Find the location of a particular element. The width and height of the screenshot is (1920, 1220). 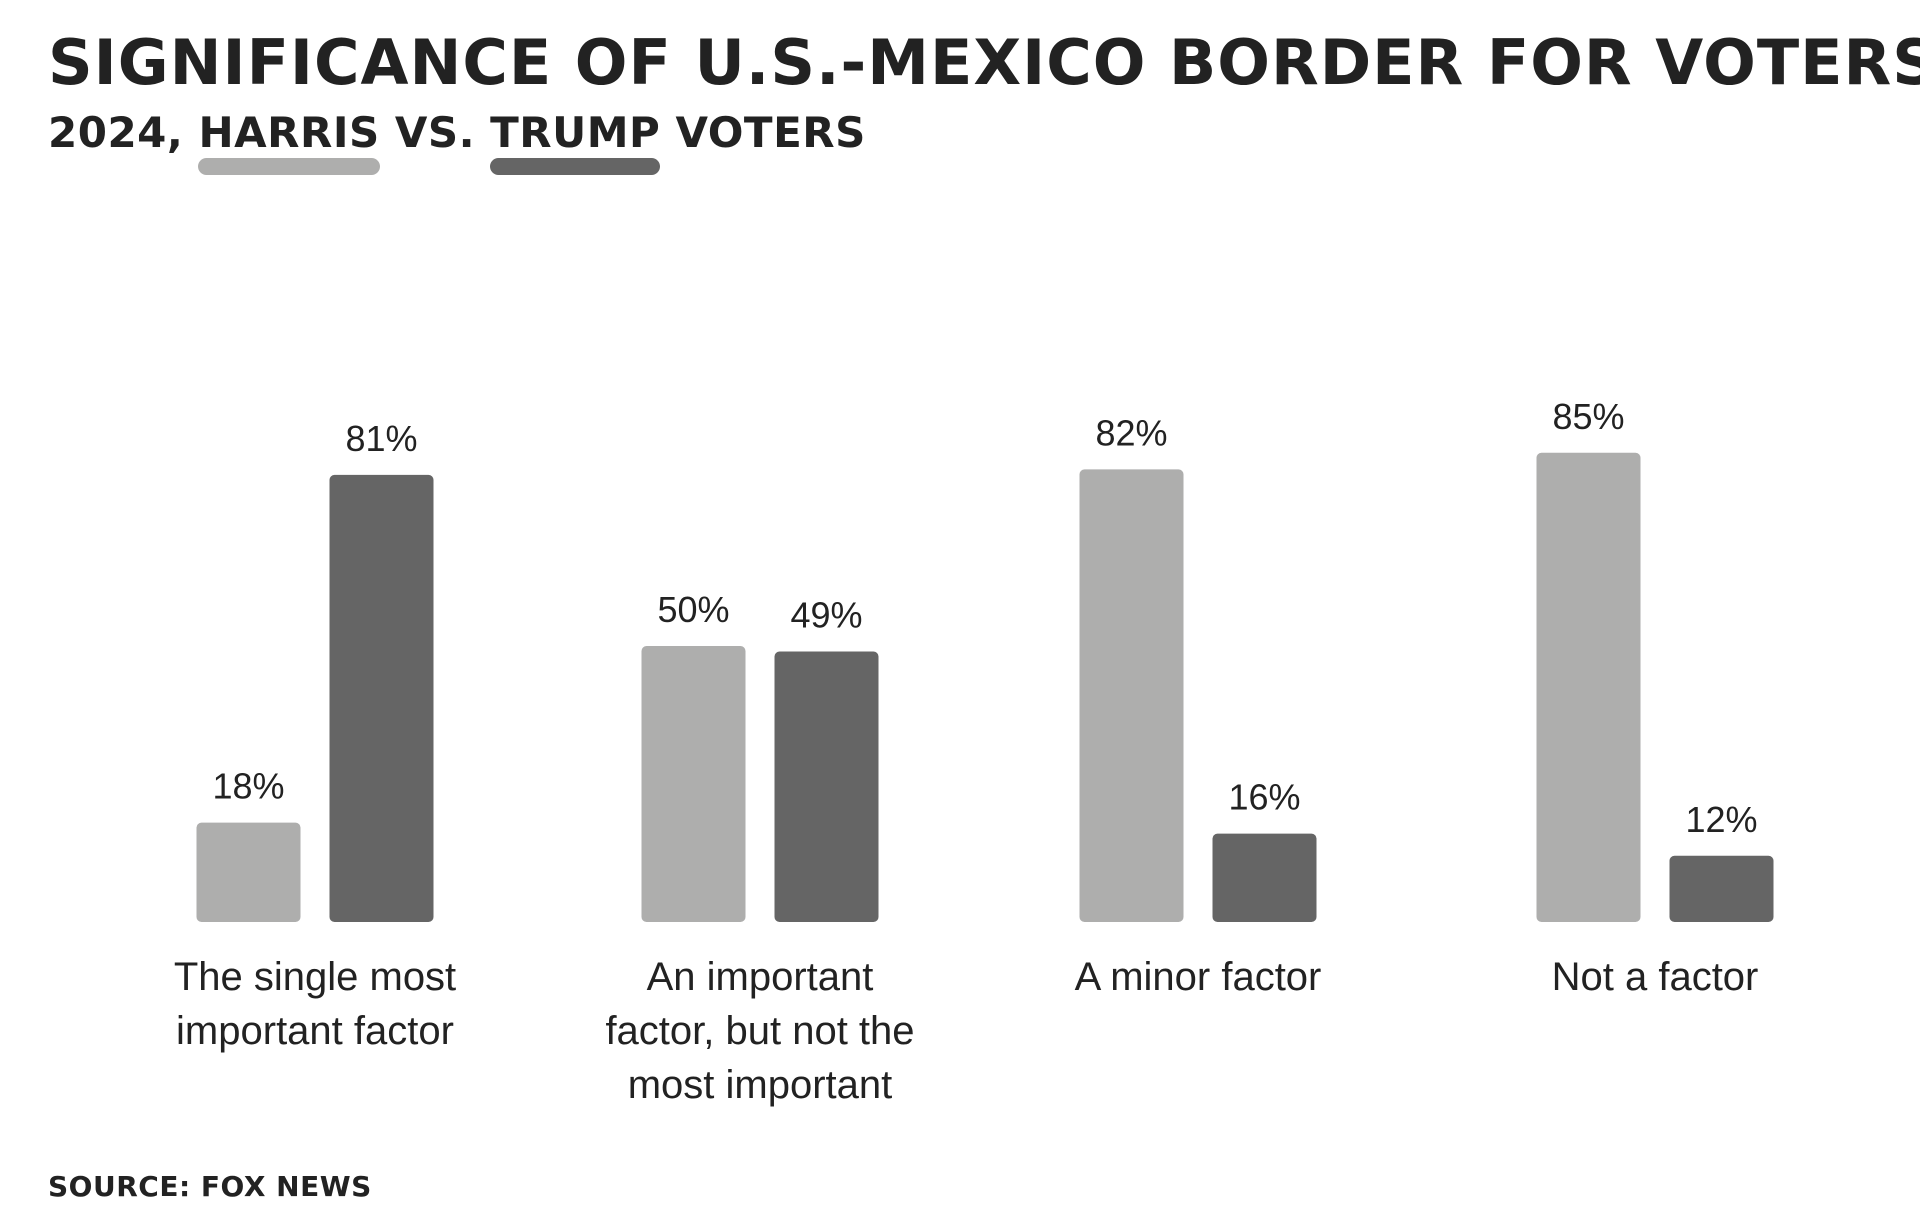

value-label-trump-1: 49% is located at coordinates (826, 615).